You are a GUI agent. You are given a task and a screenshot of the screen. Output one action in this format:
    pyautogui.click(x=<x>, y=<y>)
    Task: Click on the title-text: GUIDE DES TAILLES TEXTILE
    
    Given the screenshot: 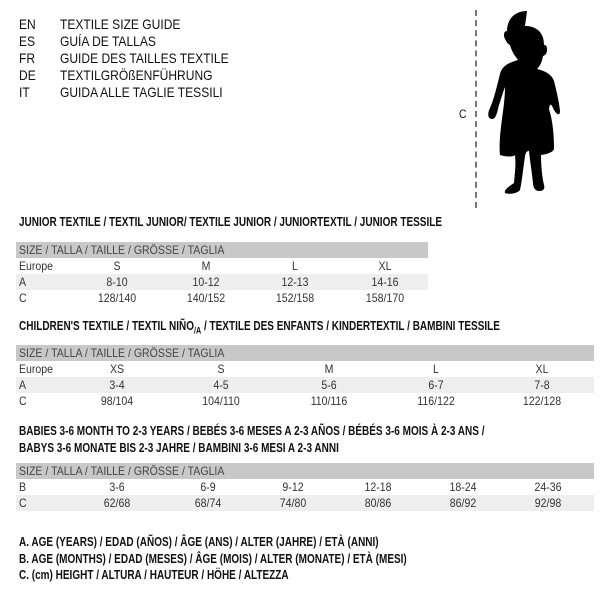 What is the action you would take?
    pyautogui.click(x=144, y=58)
    